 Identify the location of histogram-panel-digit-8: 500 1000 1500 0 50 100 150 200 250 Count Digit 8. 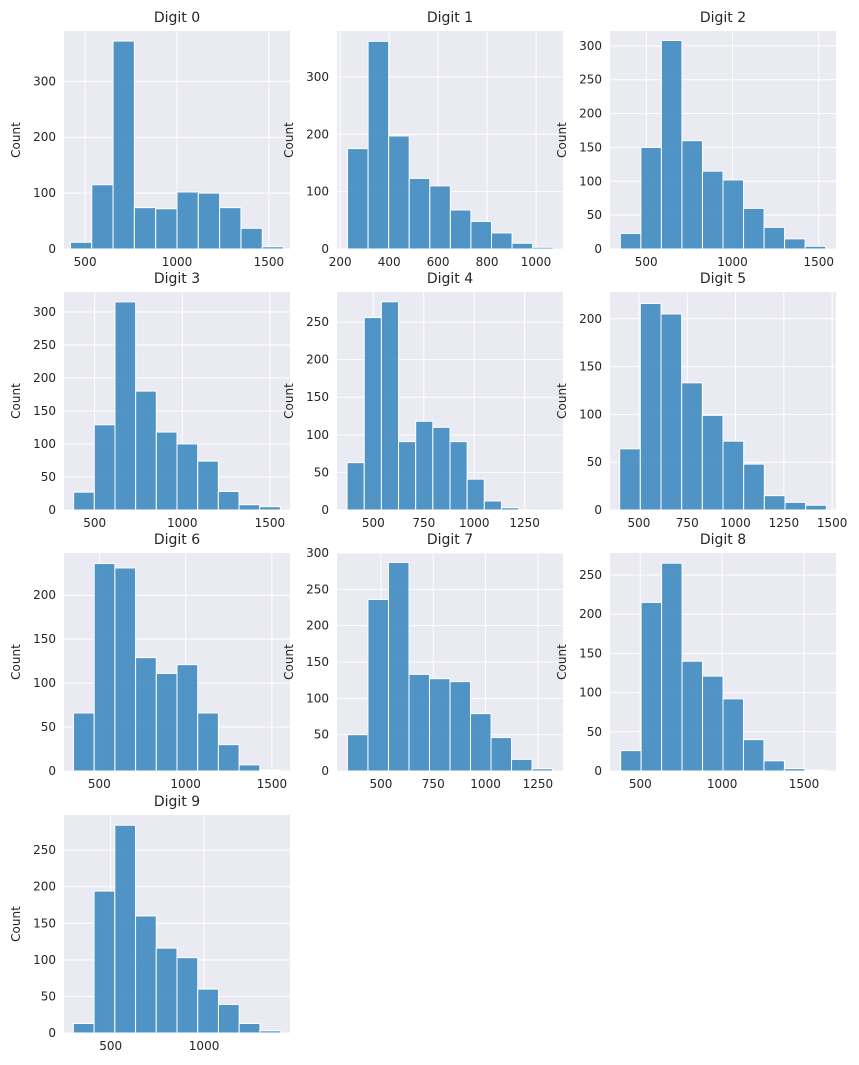
(695, 661).